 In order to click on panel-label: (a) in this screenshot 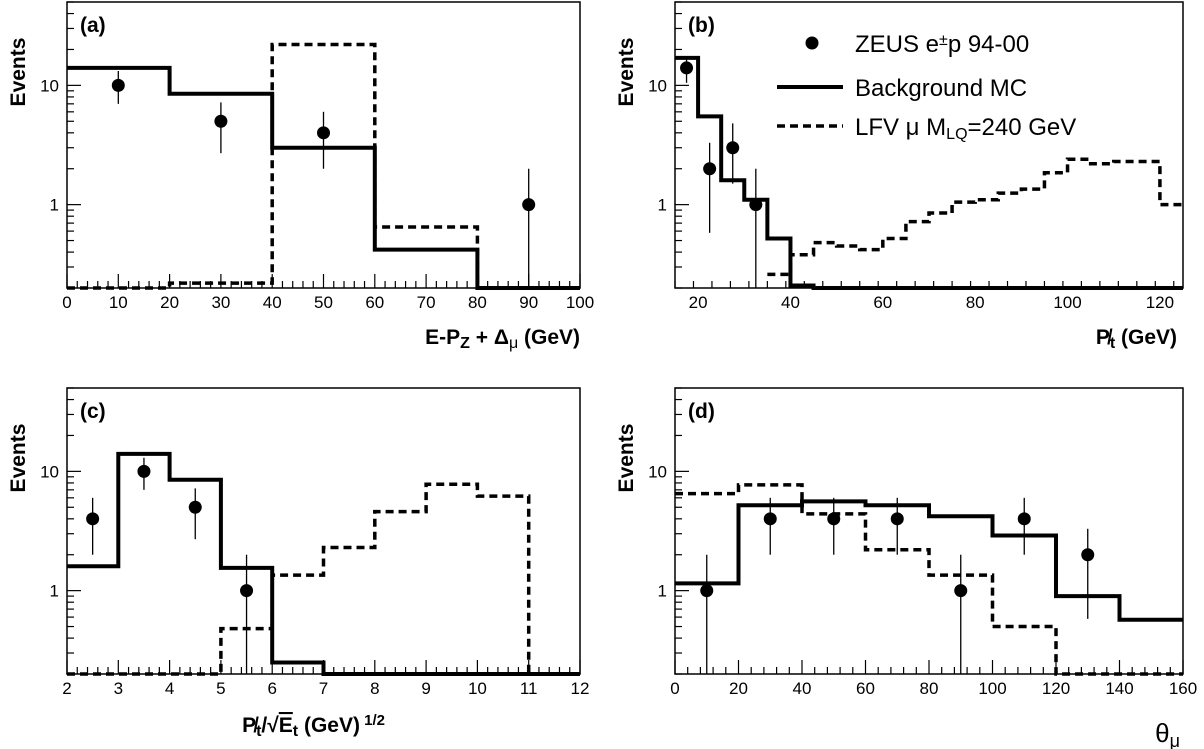, I will do `click(93, 25)`.